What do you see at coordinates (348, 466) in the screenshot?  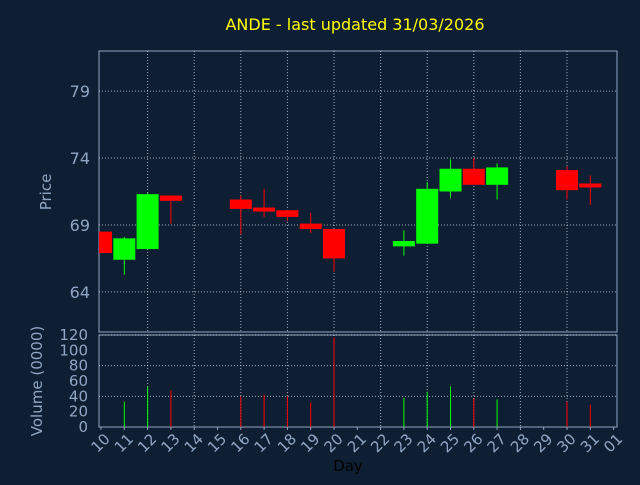 I see `x-axis-label: Day` at bounding box center [348, 466].